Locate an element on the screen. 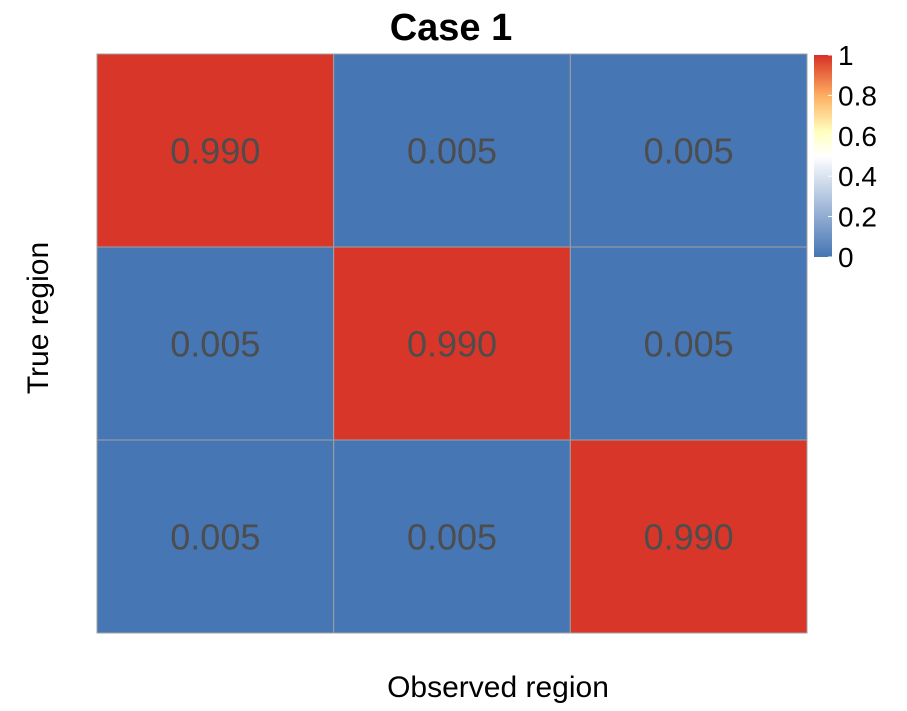 The image size is (907, 711). cell-value-r1-c2: 0.005 is located at coordinates (452, 151).